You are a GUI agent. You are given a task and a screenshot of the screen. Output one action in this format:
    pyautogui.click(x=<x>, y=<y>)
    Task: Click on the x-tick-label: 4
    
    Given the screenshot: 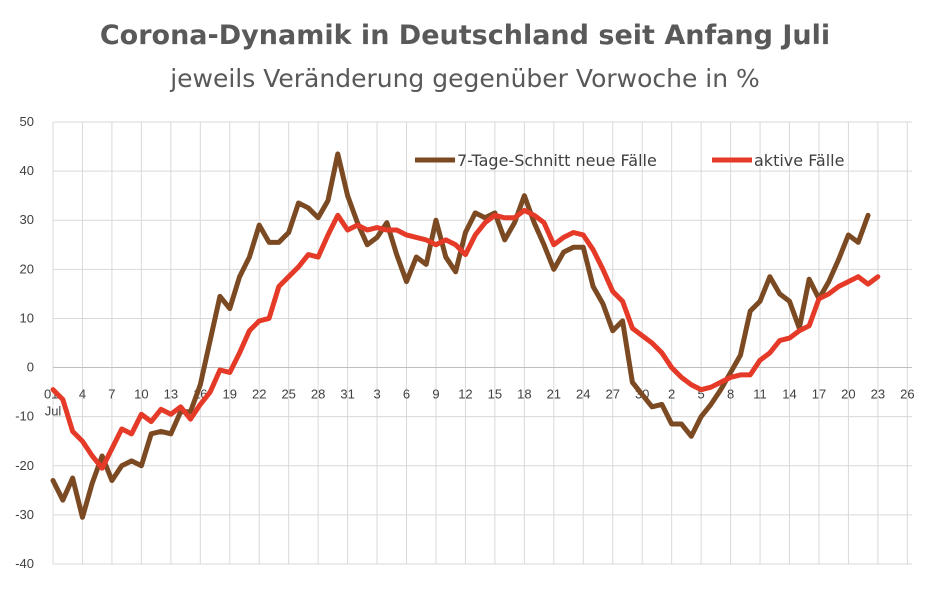 What is the action you would take?
    pyautogui.click(x=82, y=394)
    